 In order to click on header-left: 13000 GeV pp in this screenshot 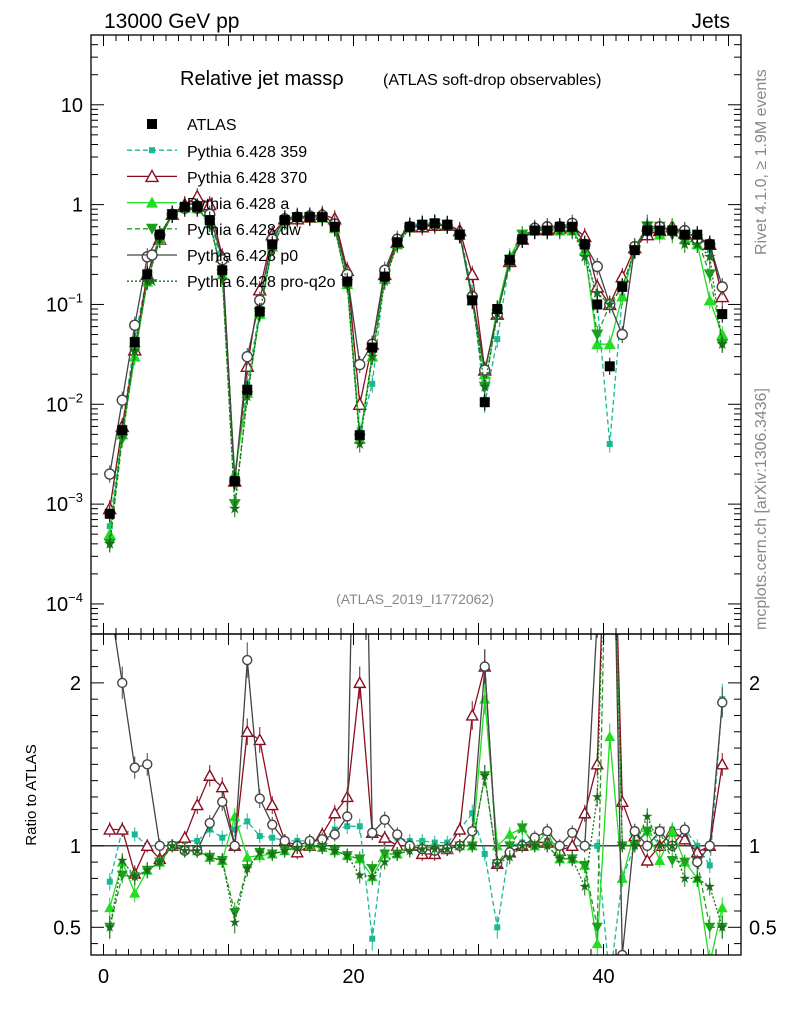, I will do `click(171, 21)`.